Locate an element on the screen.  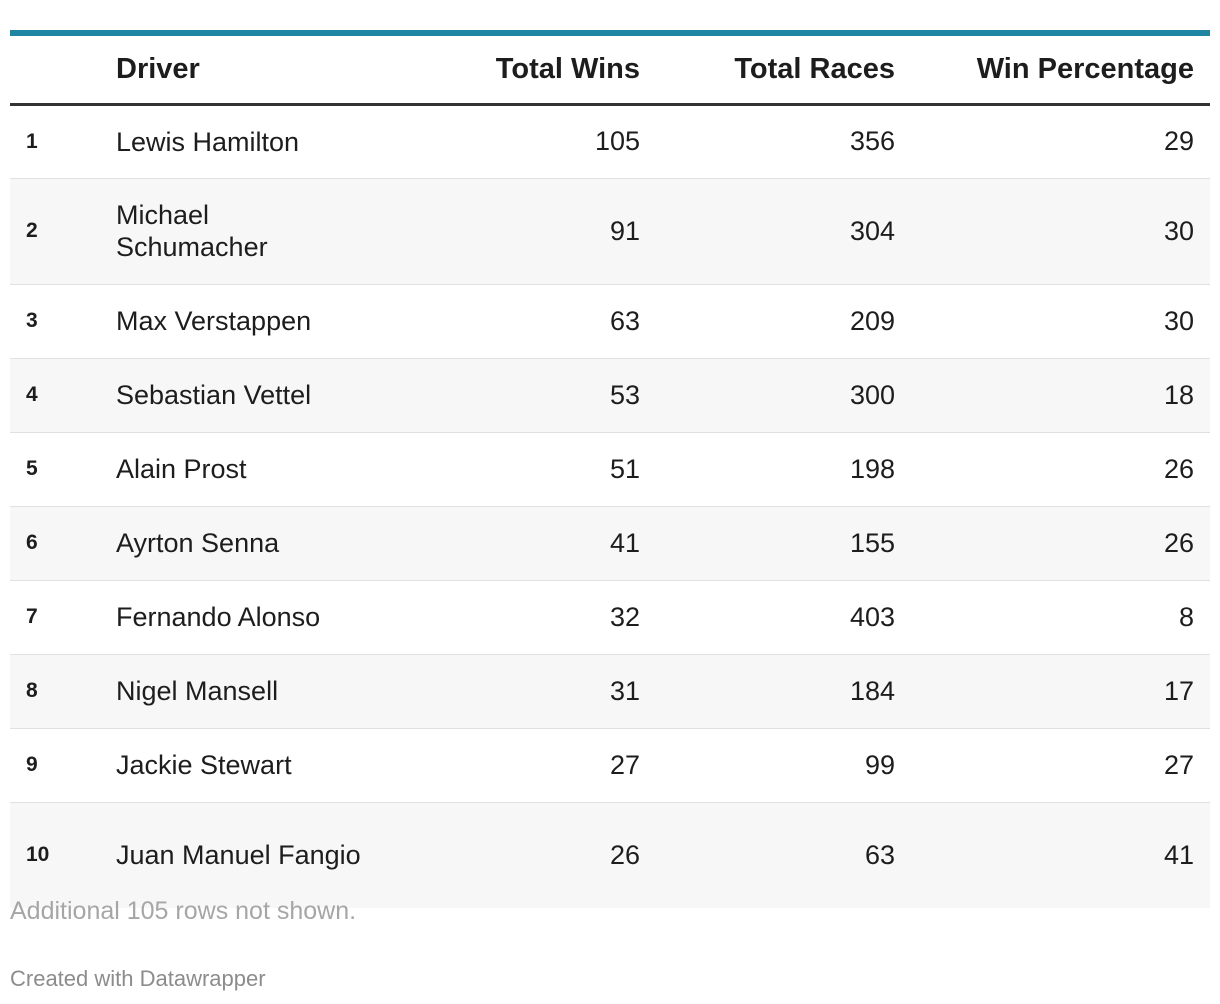
table-row: 9 Jackie Stewart 27 99 27 is located at coordinates (610, 765).